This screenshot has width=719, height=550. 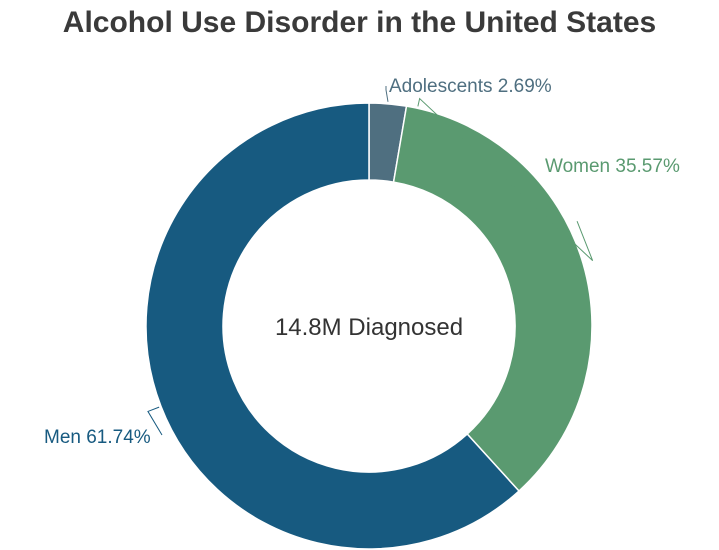 What do you see at coordinates (97, 437) in the screenshot?
I see `label-men: Men 61.74%` at bounding box center [97, 437].